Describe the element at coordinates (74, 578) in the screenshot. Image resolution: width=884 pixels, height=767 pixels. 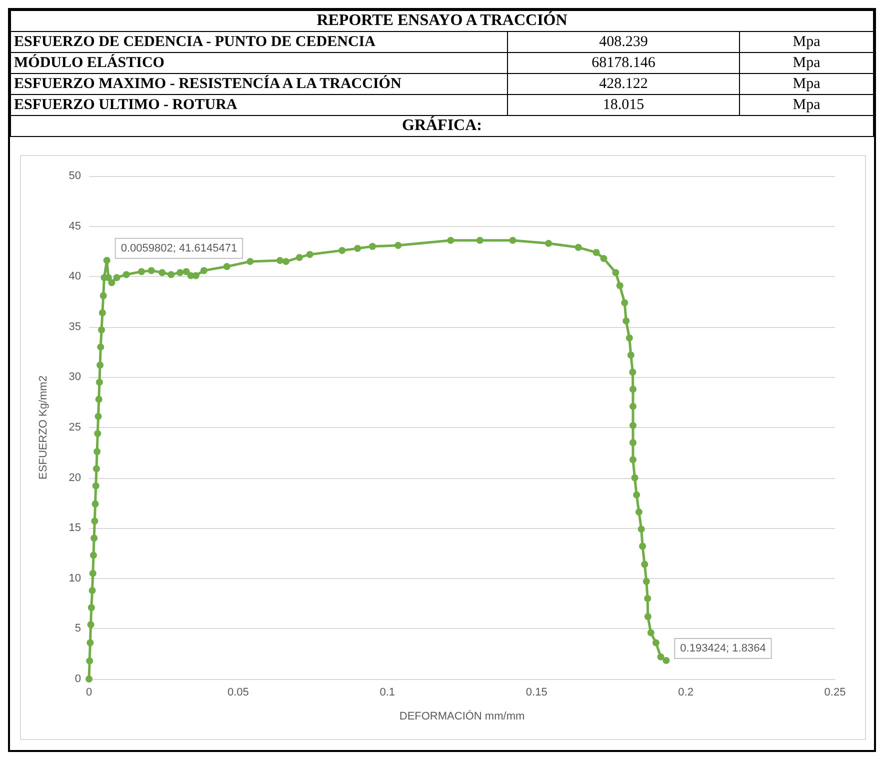
I see `y-tick-label: 10` at that location.